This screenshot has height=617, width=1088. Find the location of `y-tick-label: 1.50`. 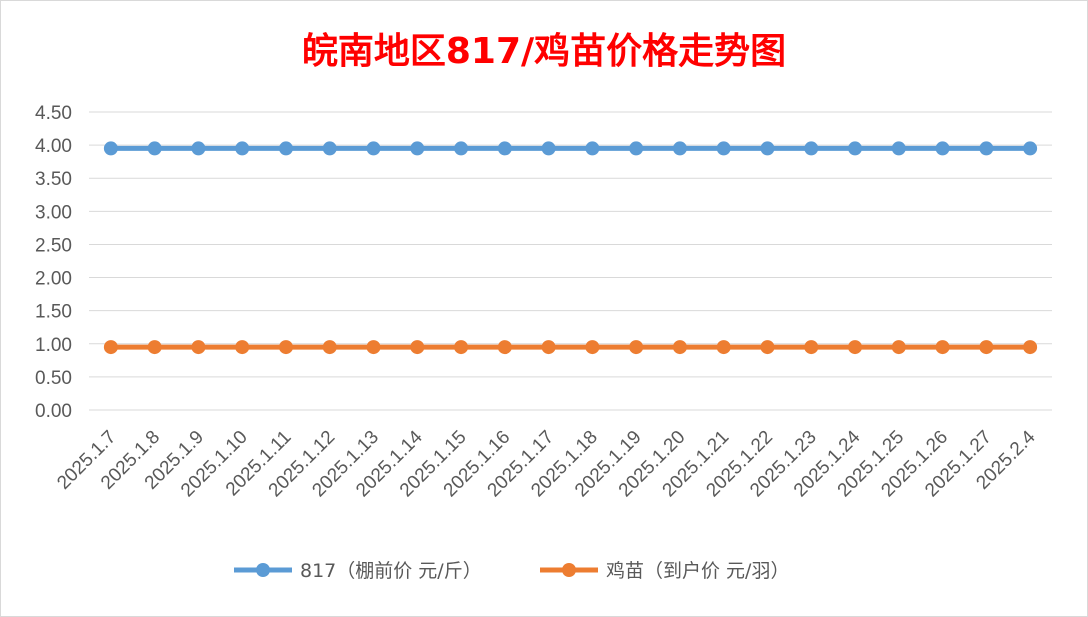

y-tick-label: 1.50 is located at coordinates (53, 312).